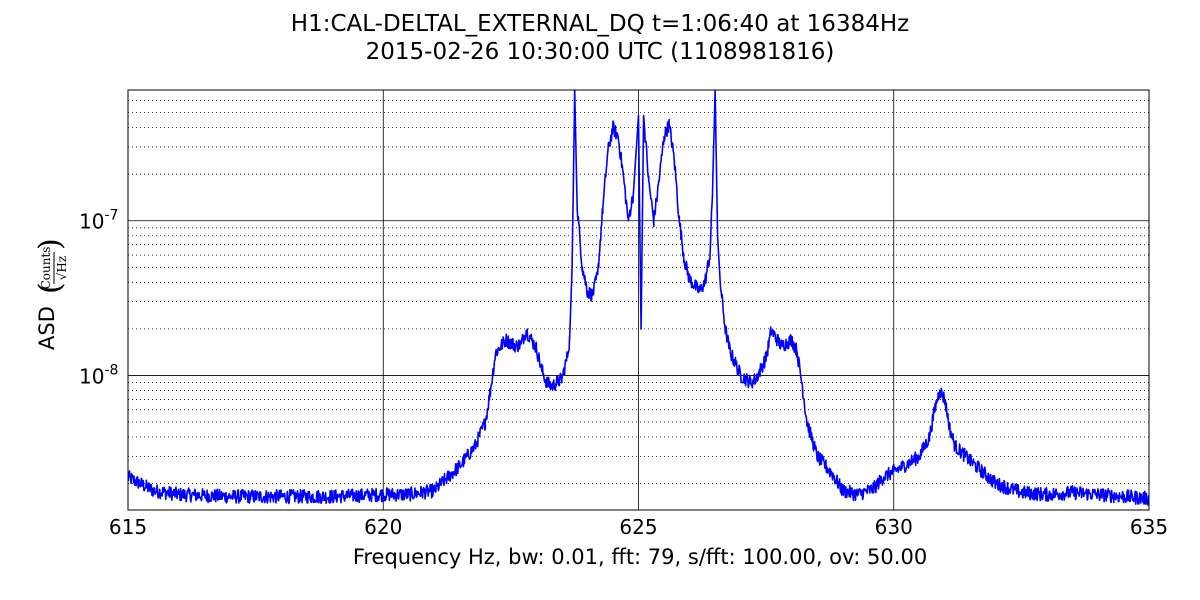  I want to click on y-axis-units-numerator: Counts, so click(46, 268).